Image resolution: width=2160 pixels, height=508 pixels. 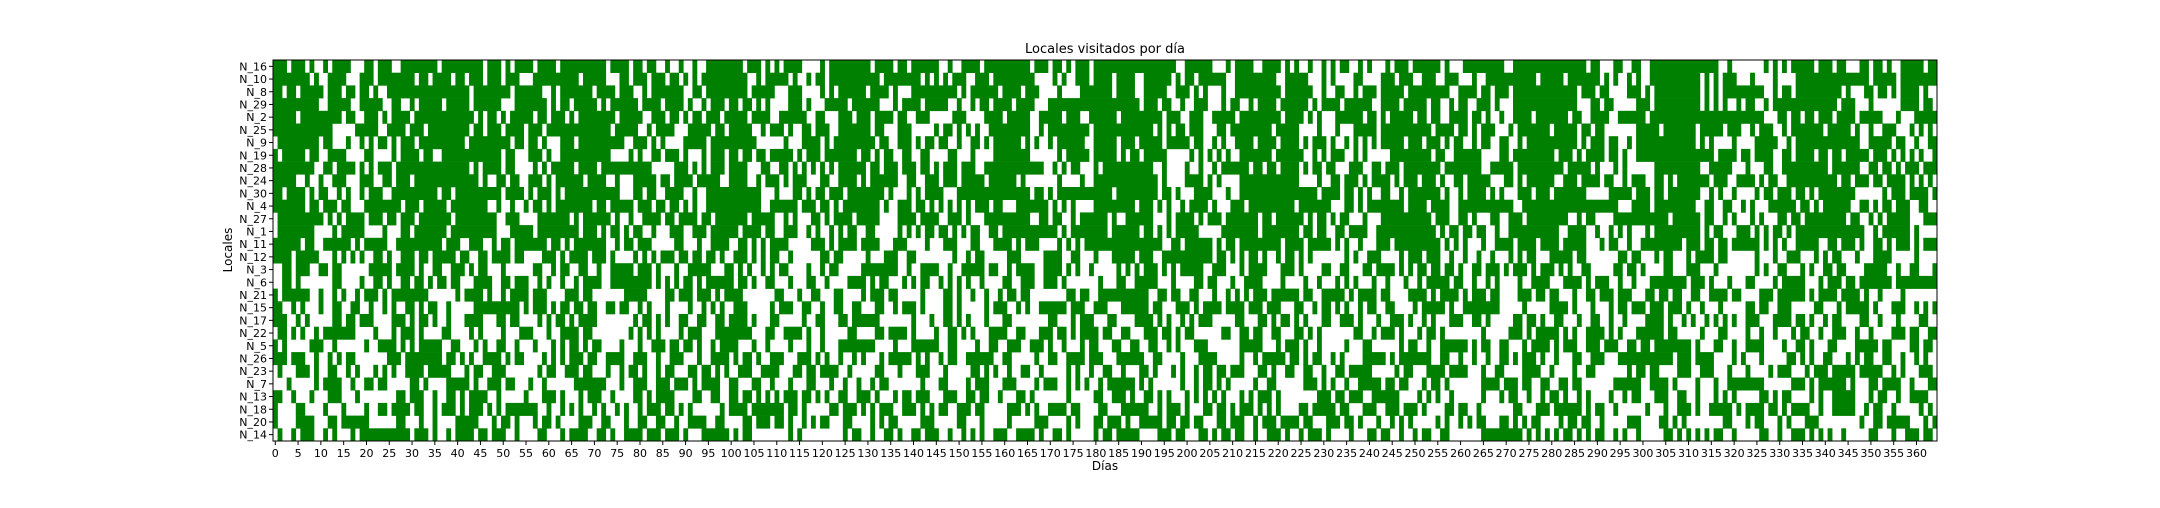 I want to click on x-tick-label: 145, so click(x=936, y=453).